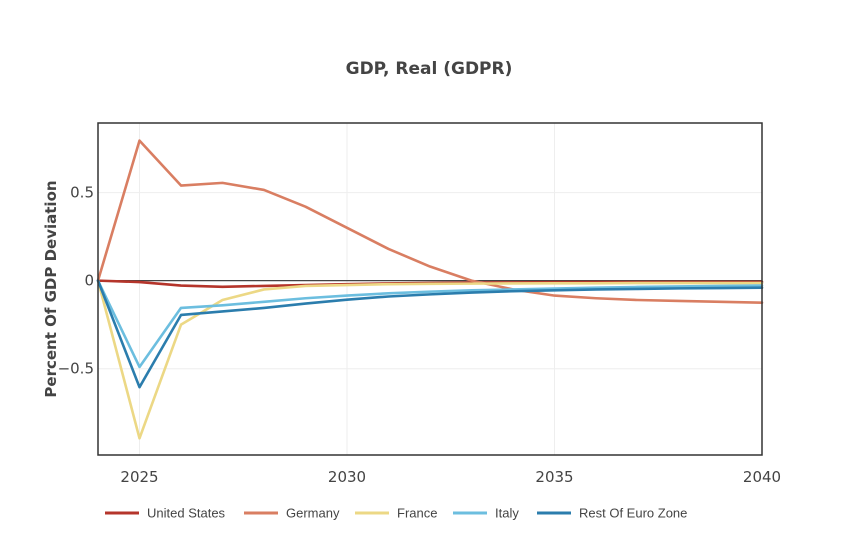 This screenshot has height=553, width=860. Describe the element at coordinates (417, 513) in the screenshot. I see `legend-label: France` at that location.